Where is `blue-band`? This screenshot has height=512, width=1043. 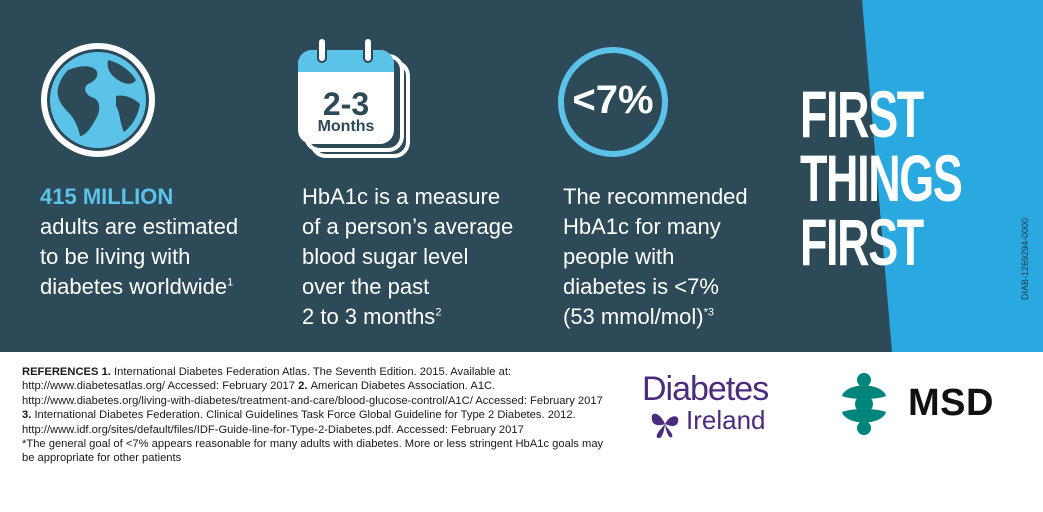
blue-band is located at coordinates (952, 176).